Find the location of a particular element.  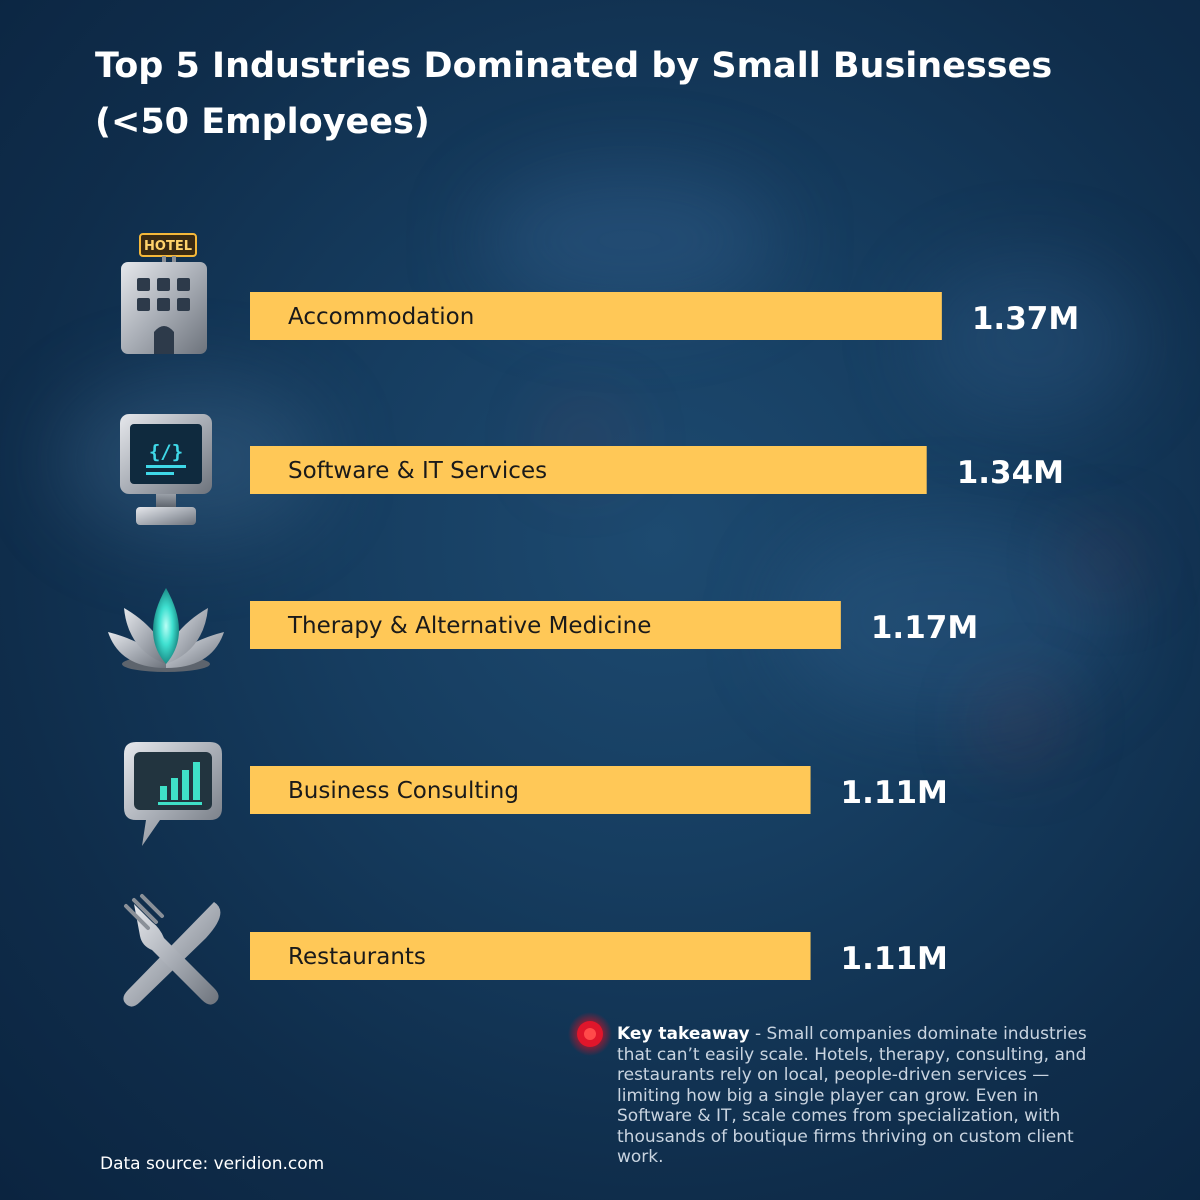

fork-knife-icon is located at coordinates (172, 950).